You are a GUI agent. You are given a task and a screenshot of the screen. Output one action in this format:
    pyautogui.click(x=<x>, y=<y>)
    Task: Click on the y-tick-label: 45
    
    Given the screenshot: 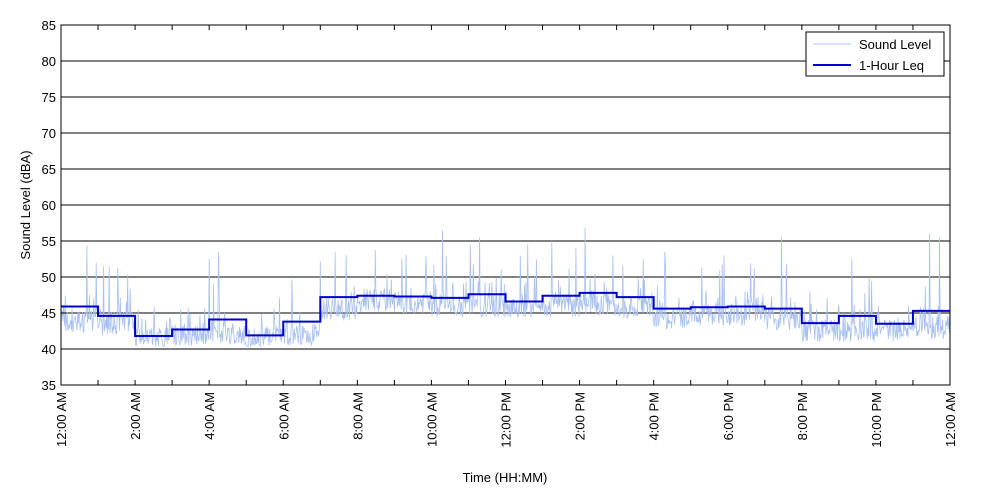 What is the action you would take?
    pyautogui.click(x=49, y=313)
    